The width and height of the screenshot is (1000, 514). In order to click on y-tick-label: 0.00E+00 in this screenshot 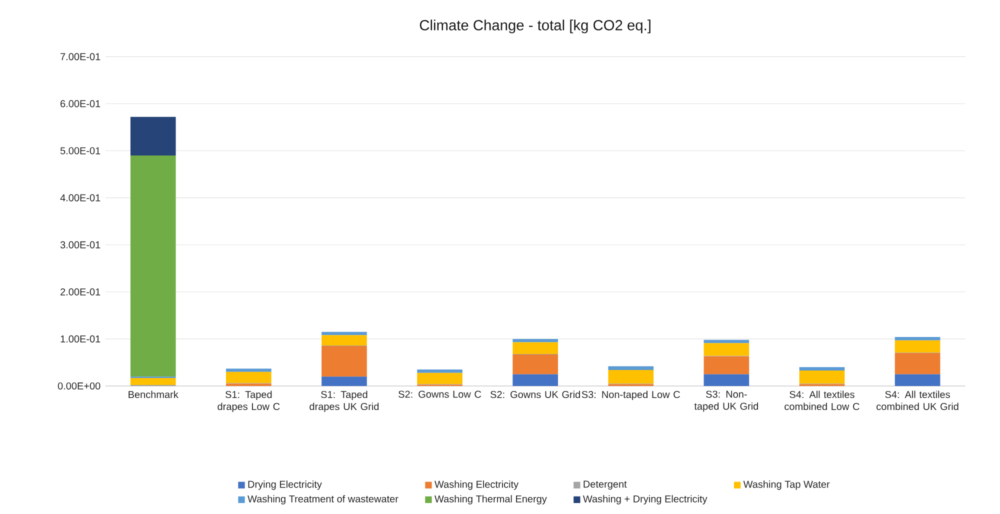, I will do `click(79, 386)`.